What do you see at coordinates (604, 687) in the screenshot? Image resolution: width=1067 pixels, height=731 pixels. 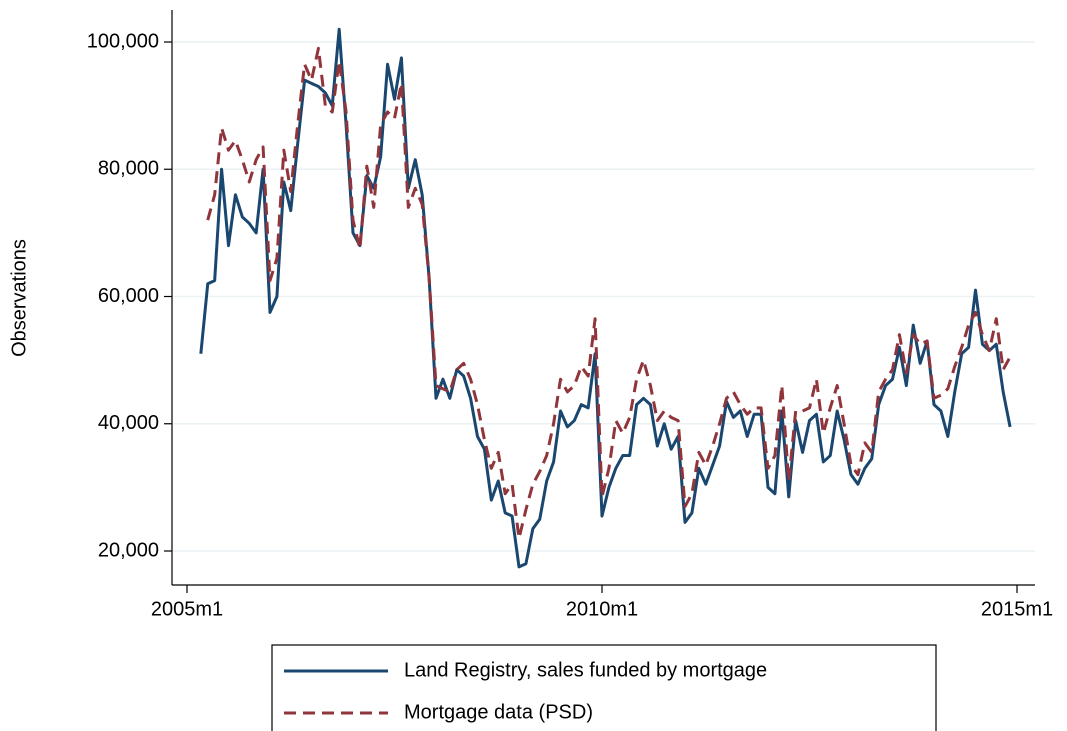 I see `legend-box` at bounding box center [604, 687].